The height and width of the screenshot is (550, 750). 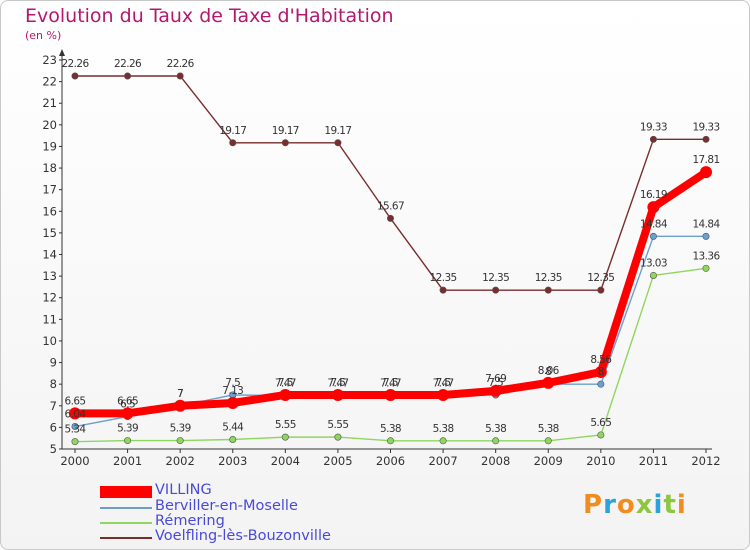 I want to click on x-tick-label: 2008, so click(x=495, y=461).